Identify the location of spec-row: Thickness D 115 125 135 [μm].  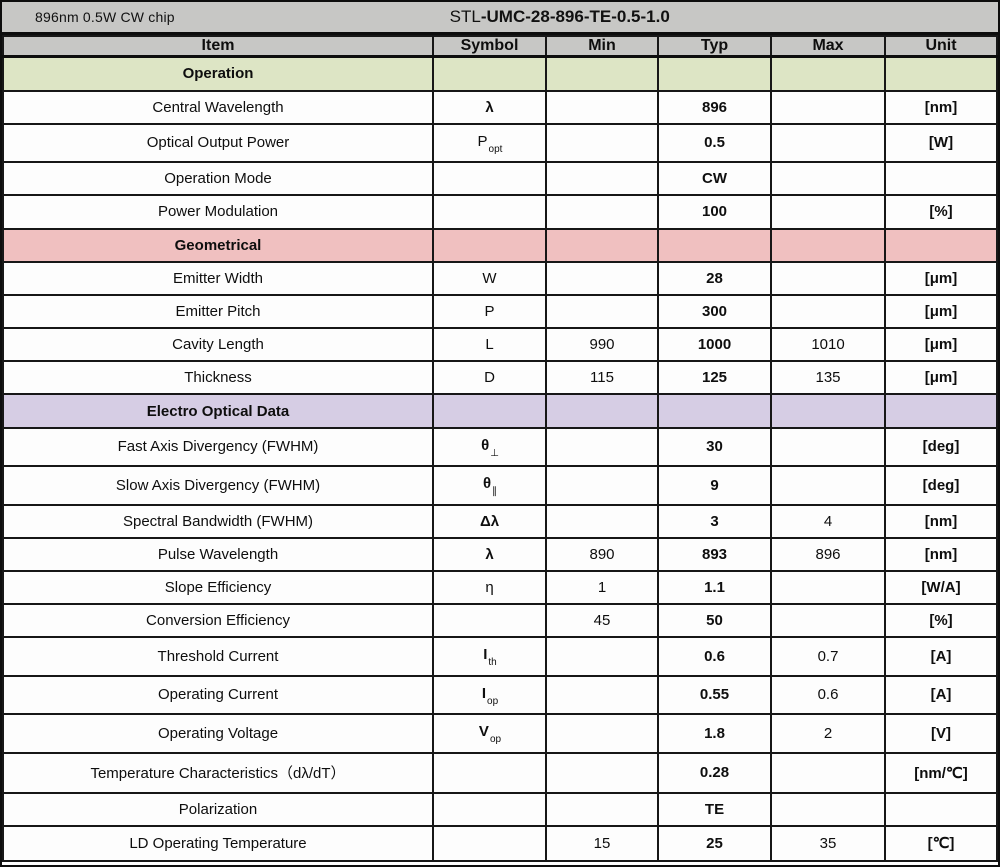
(500, 378).